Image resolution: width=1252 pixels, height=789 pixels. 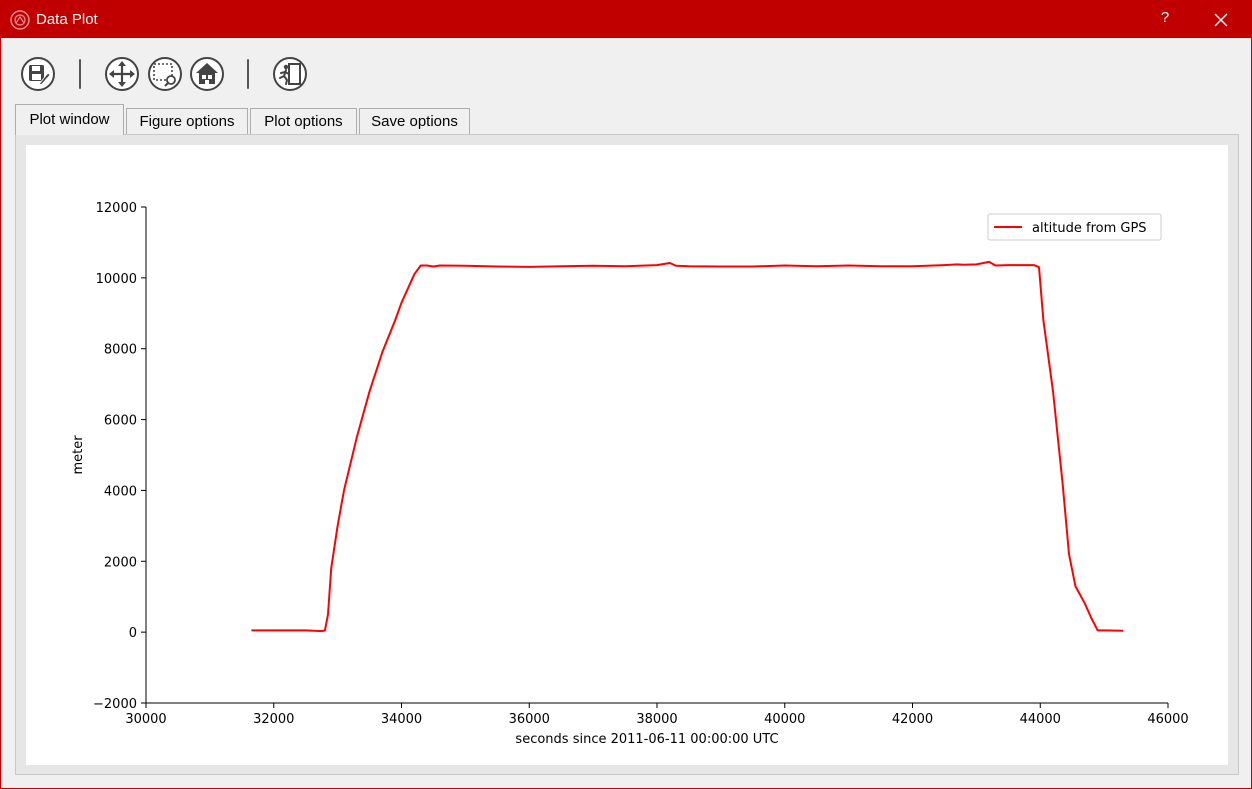 I want to click on exit-button, so click(x=290, y=74).